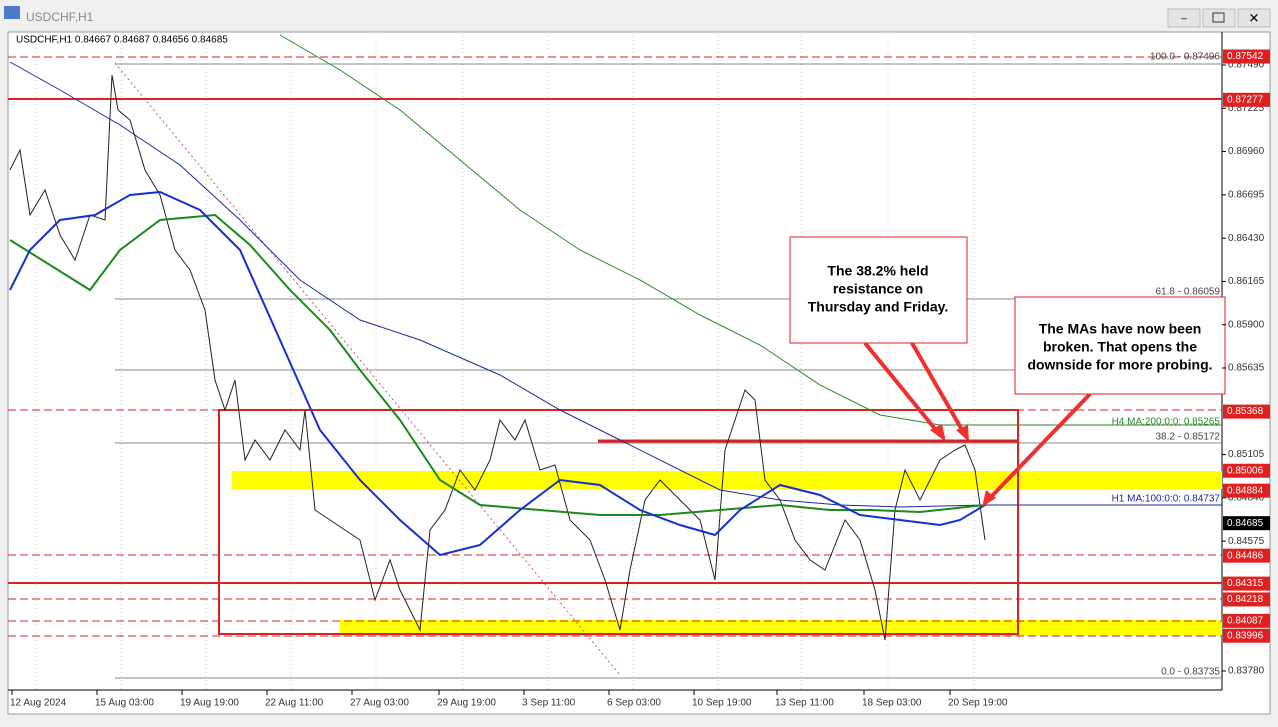 This screenshot has width=1278, height=727. I want to click on fib-label: 61.8 - 0.86059, so click(1188, 292).